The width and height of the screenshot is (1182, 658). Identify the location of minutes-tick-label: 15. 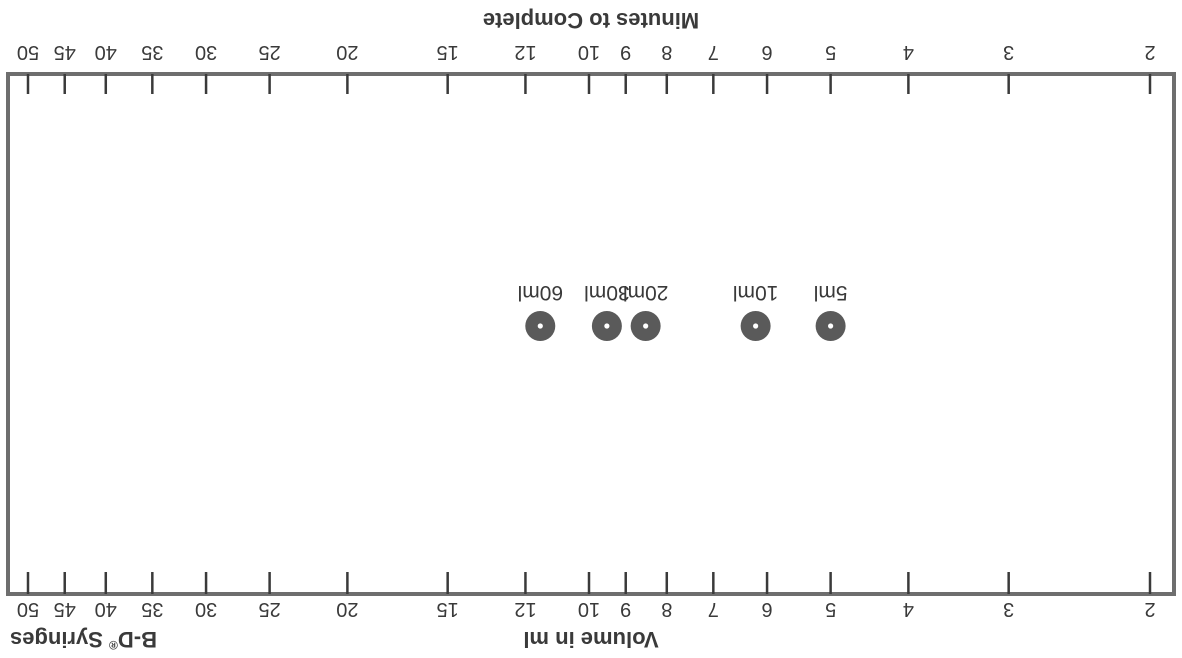
(448, 609).